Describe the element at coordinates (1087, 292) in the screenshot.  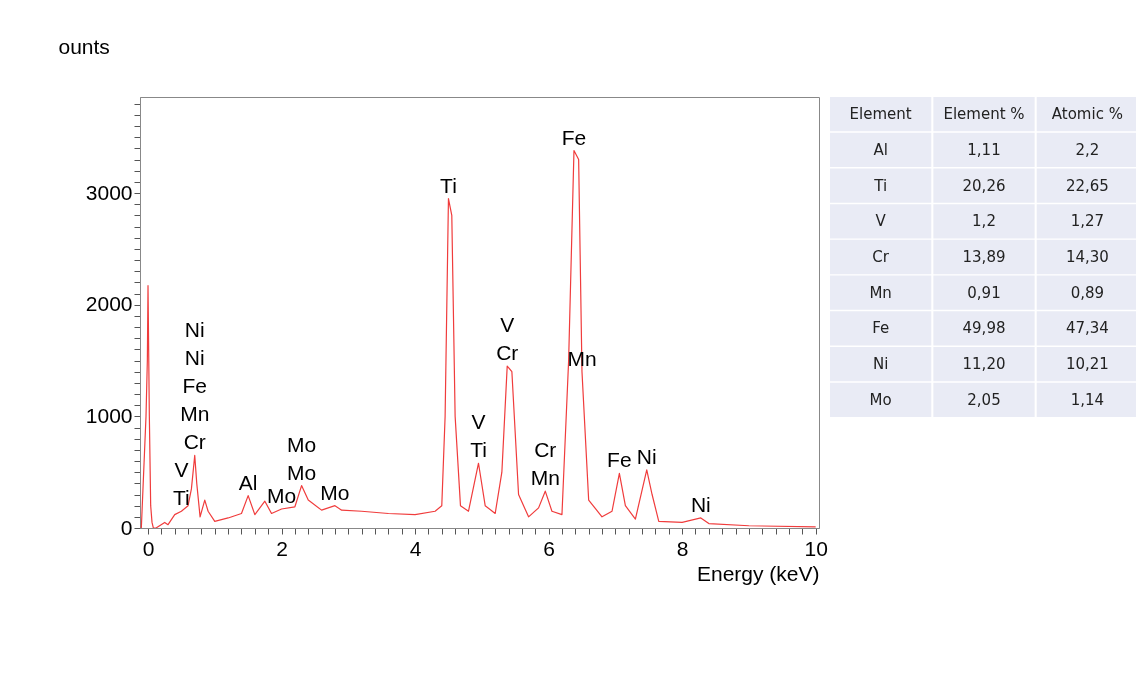
I see `text: 0,89` at that location.